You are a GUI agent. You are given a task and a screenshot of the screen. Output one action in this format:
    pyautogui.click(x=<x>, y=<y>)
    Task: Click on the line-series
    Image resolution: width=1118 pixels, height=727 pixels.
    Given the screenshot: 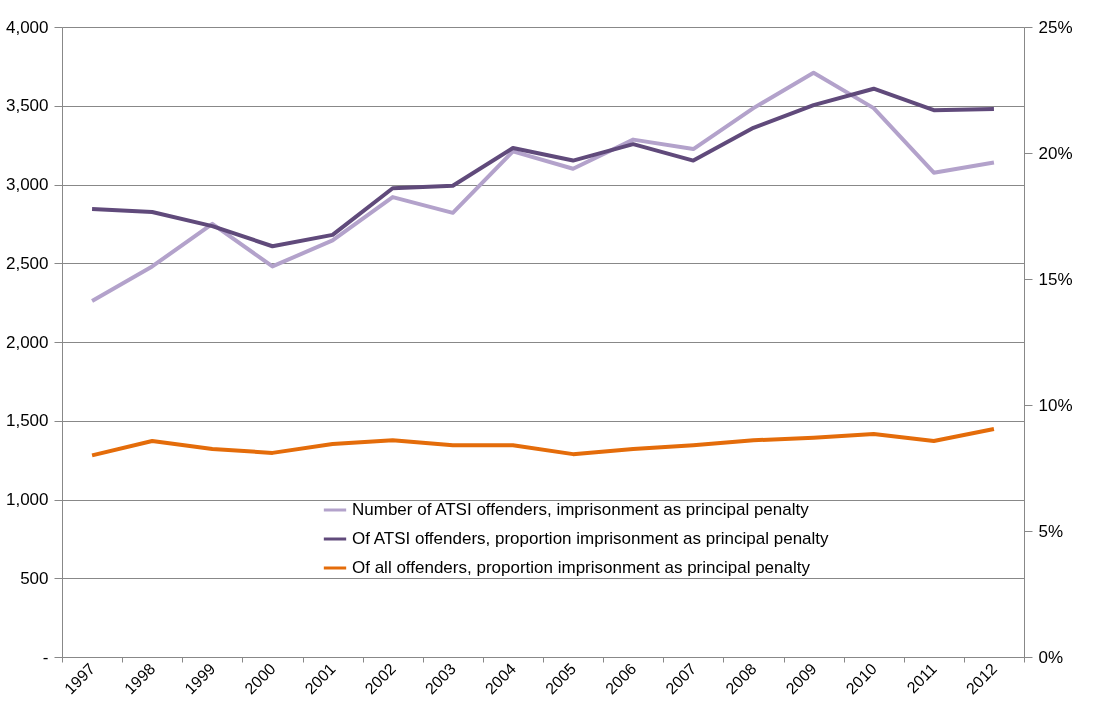 What is the action you would take?
    pyautogui.click(x=543, y=442)
    